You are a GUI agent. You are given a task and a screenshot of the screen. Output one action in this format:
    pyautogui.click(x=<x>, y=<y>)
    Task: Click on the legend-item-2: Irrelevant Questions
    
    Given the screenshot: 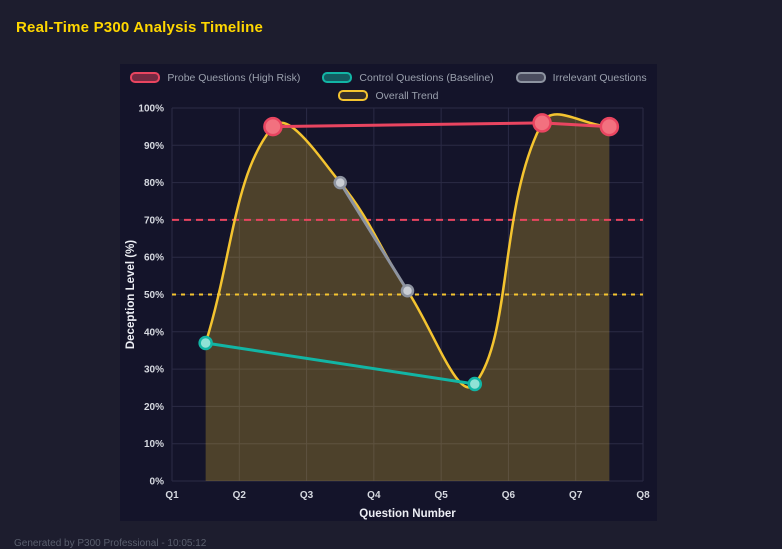 What is the action you would take?
    pyautogui.click(x=581, y=77)
    